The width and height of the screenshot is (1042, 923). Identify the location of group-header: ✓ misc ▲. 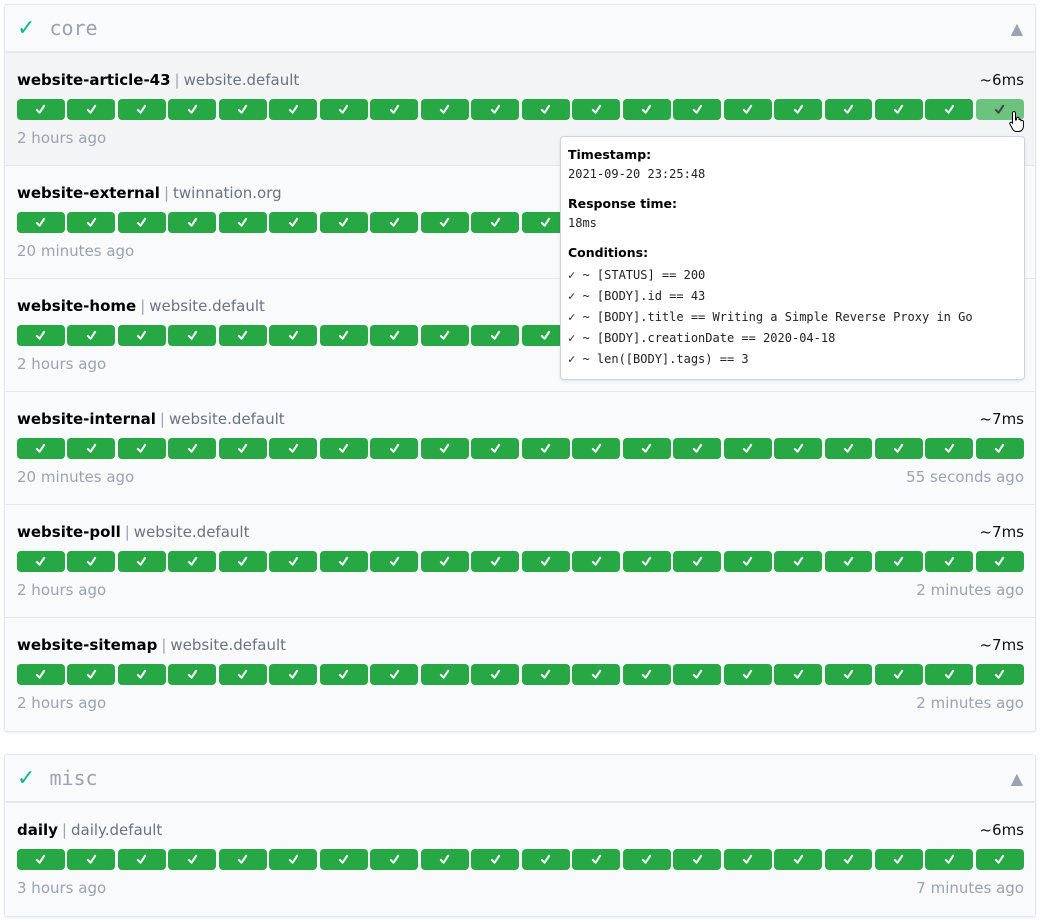
(520, 779).